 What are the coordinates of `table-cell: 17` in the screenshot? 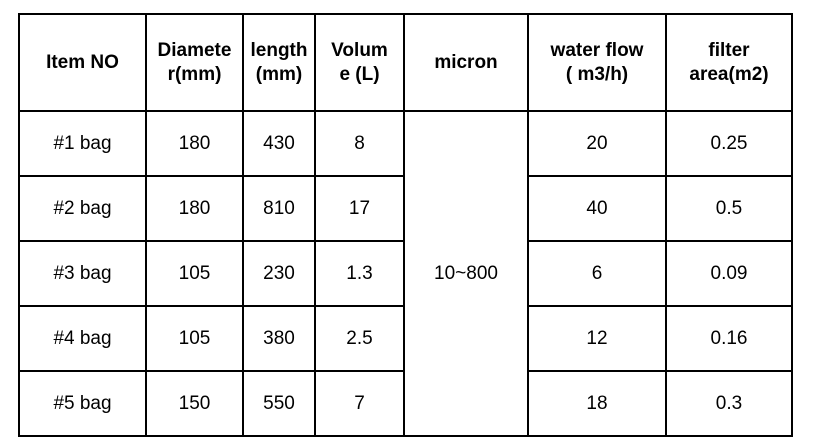 It's located at (359, 208).